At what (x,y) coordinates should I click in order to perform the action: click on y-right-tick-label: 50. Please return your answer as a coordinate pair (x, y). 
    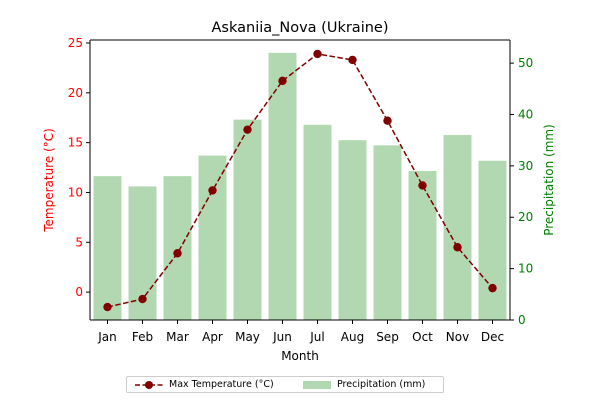
    Looking at the image, I should click on (525, 63).